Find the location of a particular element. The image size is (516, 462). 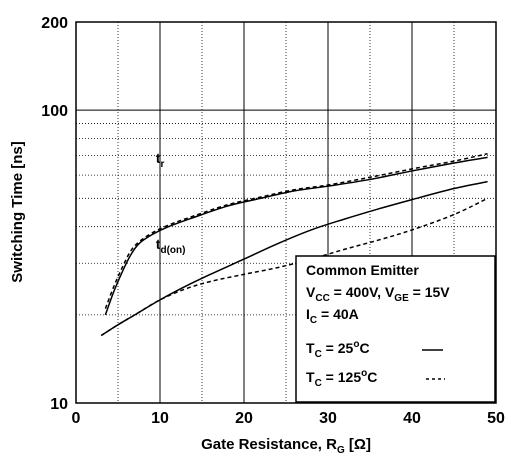

x-tick-label: 50 is located at coordinates (496, 418).